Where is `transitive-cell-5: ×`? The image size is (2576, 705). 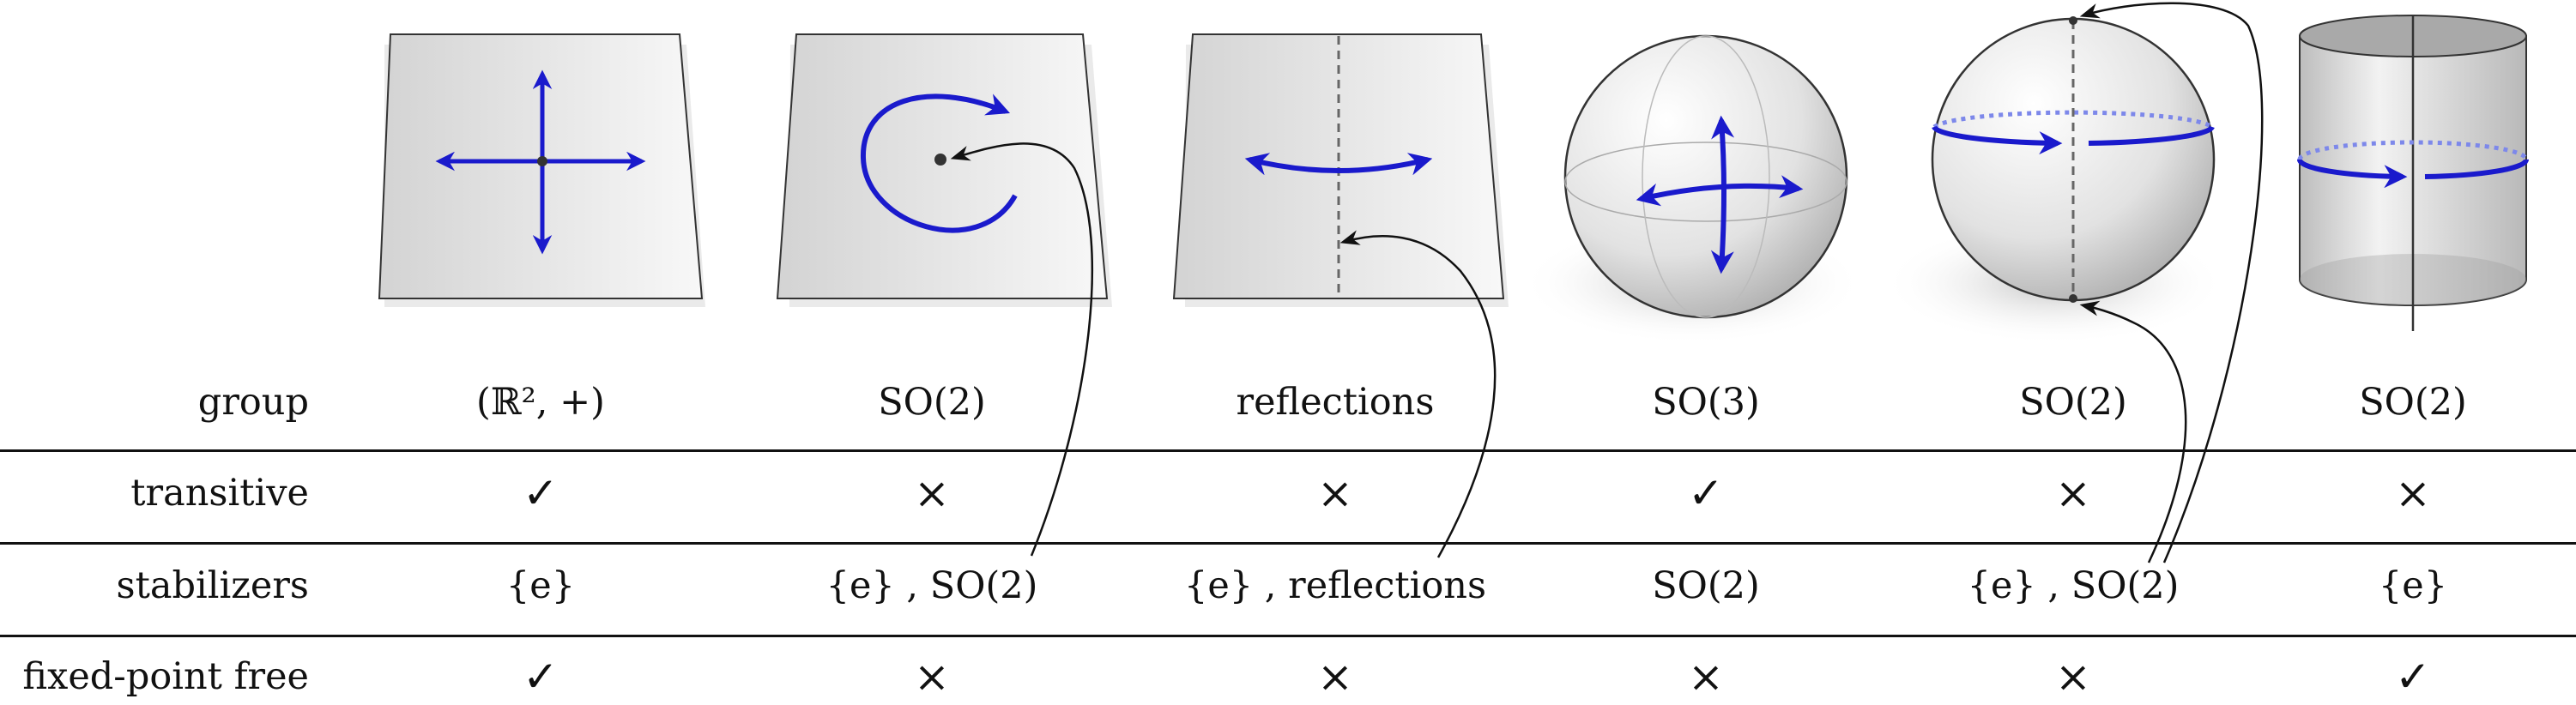
transitive-cell-5: × is located at coordinates (2073, 493).